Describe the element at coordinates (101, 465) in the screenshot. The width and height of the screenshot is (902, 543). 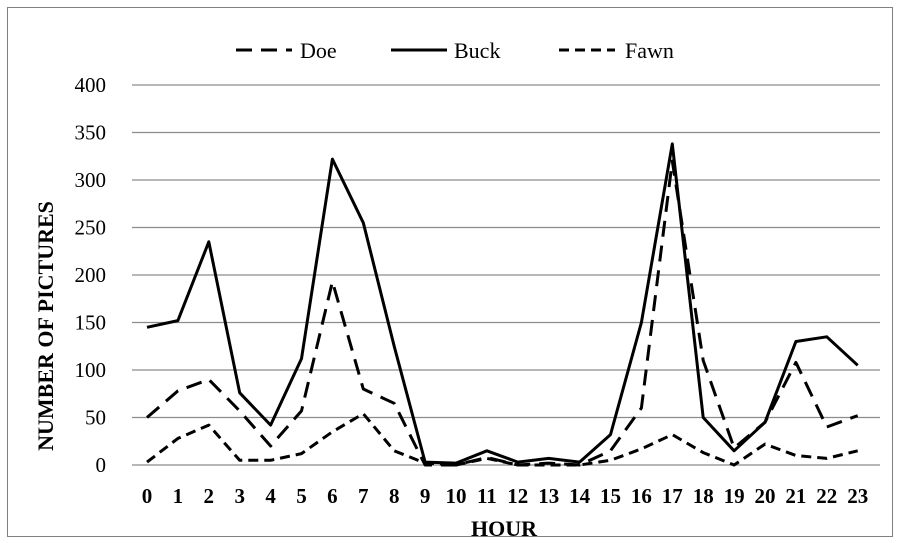
I see `y-tick-label: 0` at that location.